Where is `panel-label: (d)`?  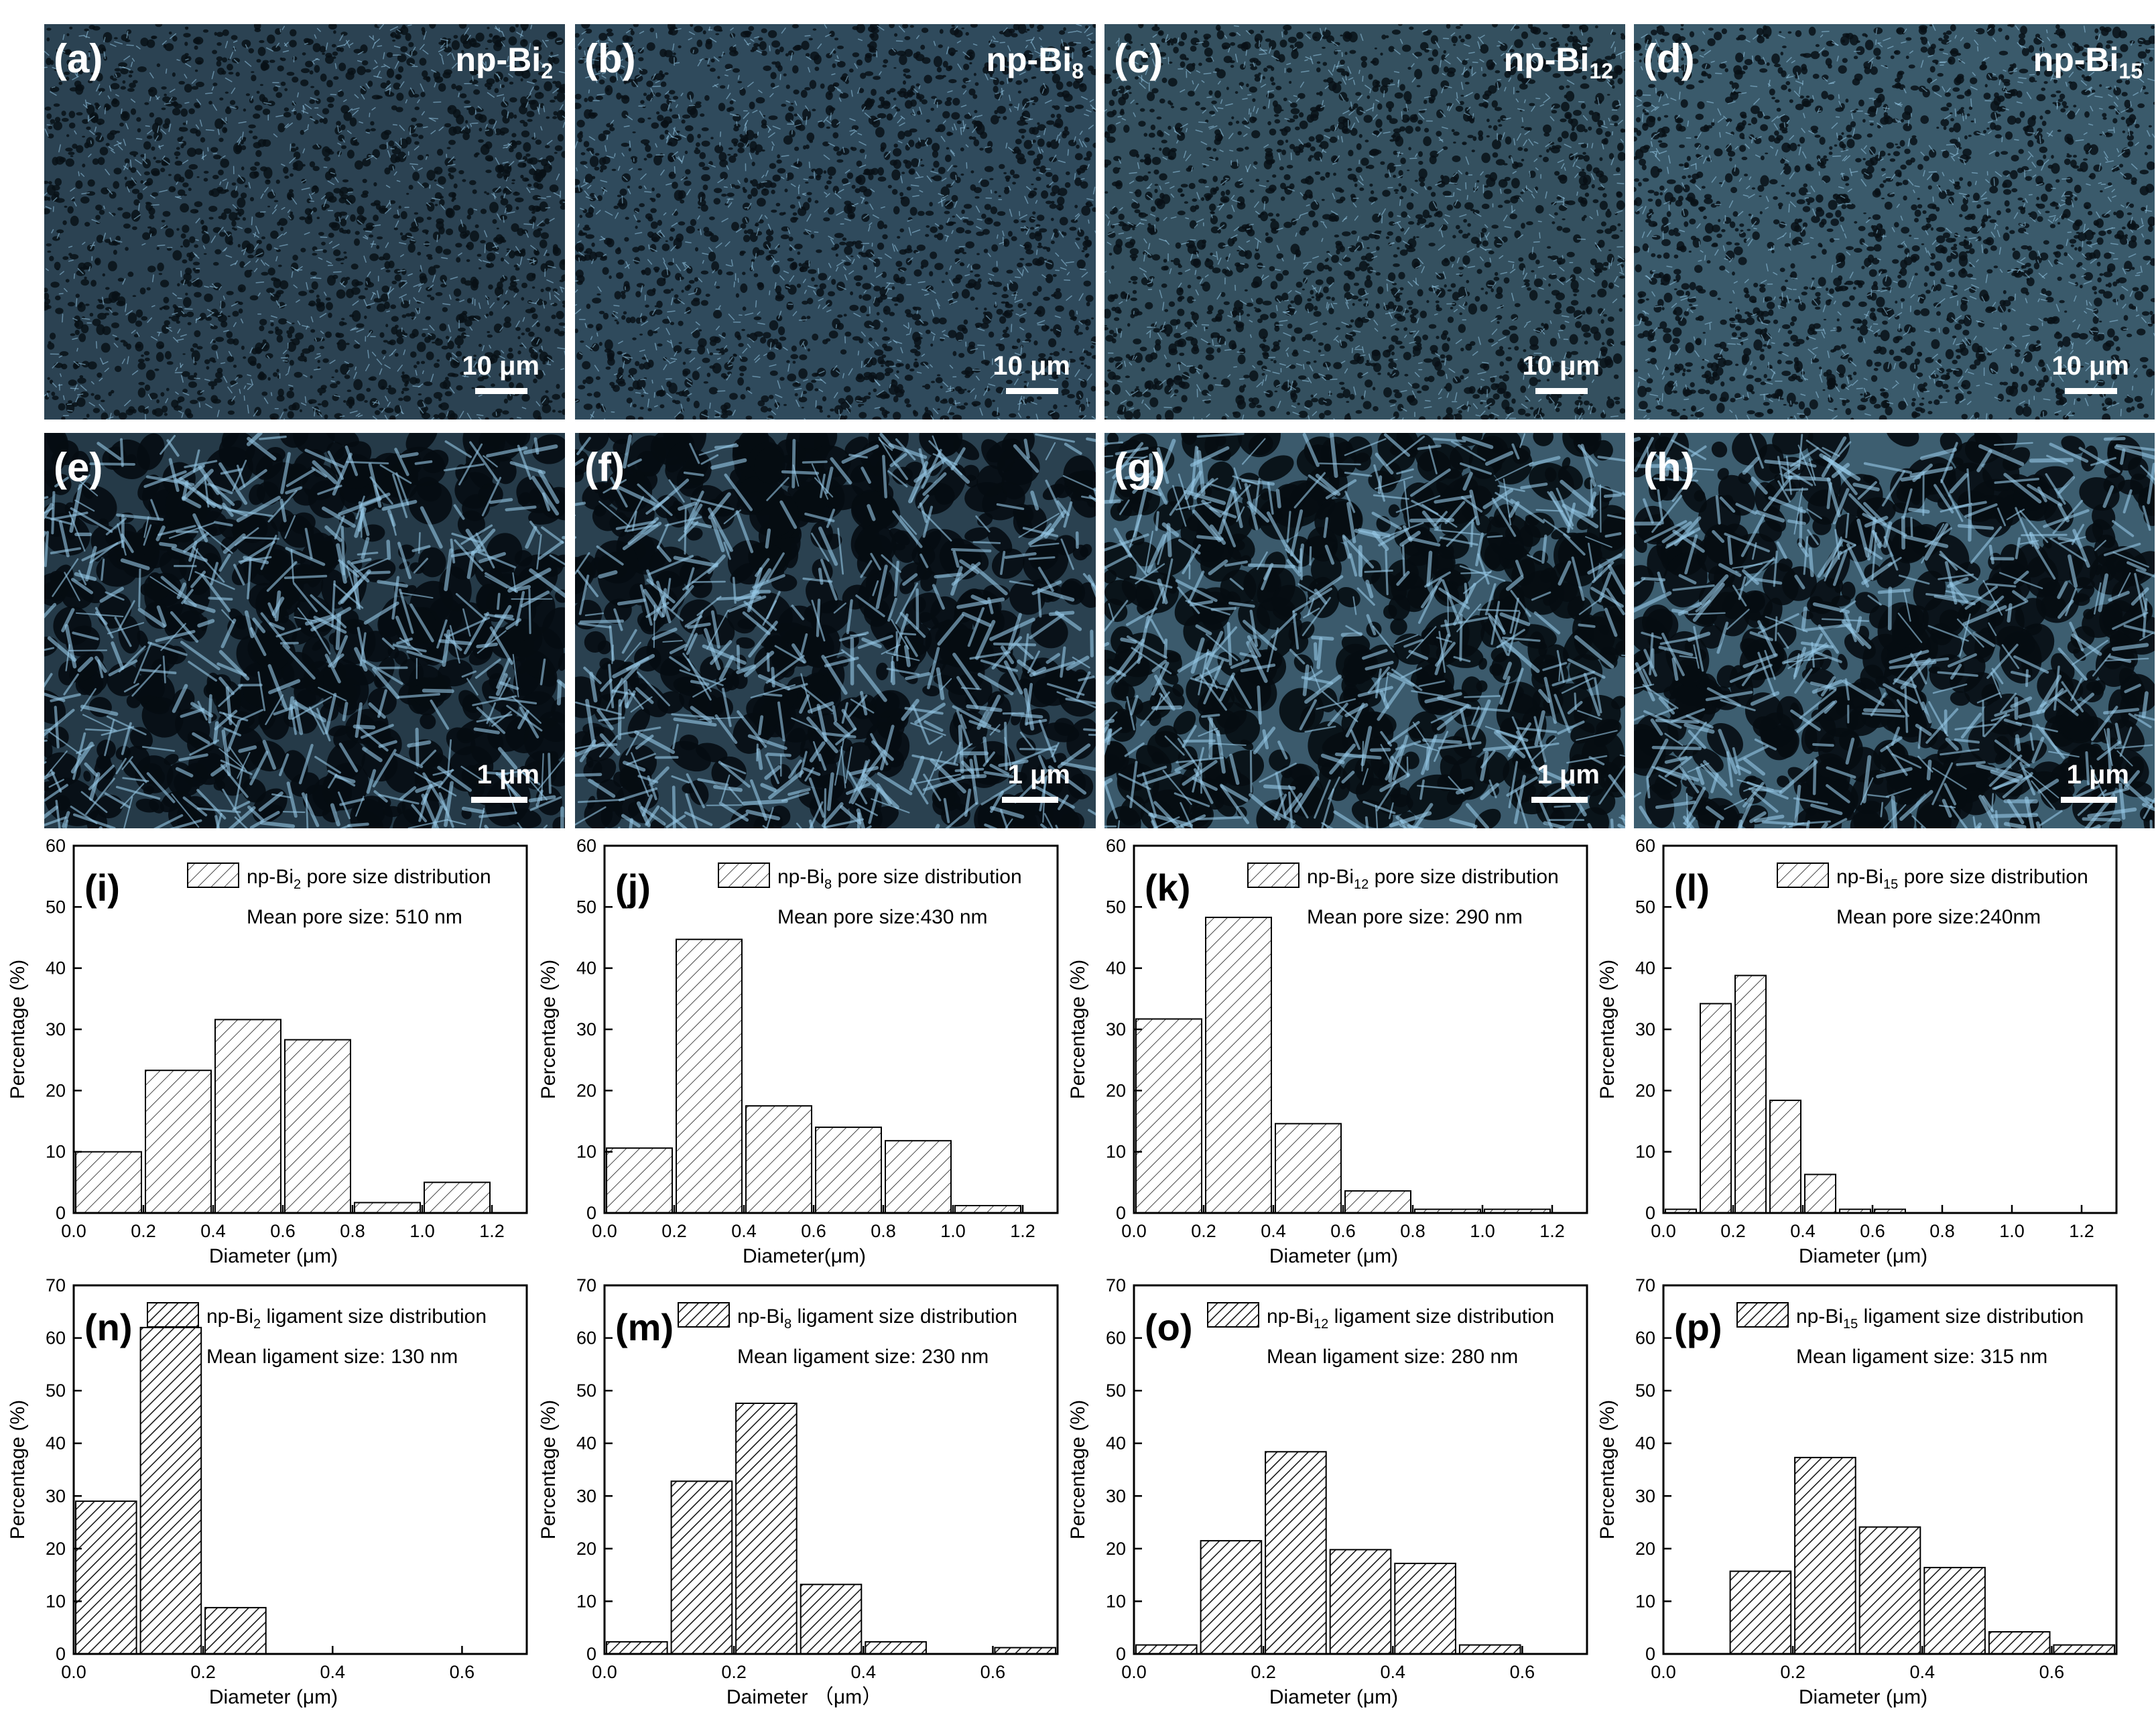 panel-label: (d) is located at coordinates (1669, 58).